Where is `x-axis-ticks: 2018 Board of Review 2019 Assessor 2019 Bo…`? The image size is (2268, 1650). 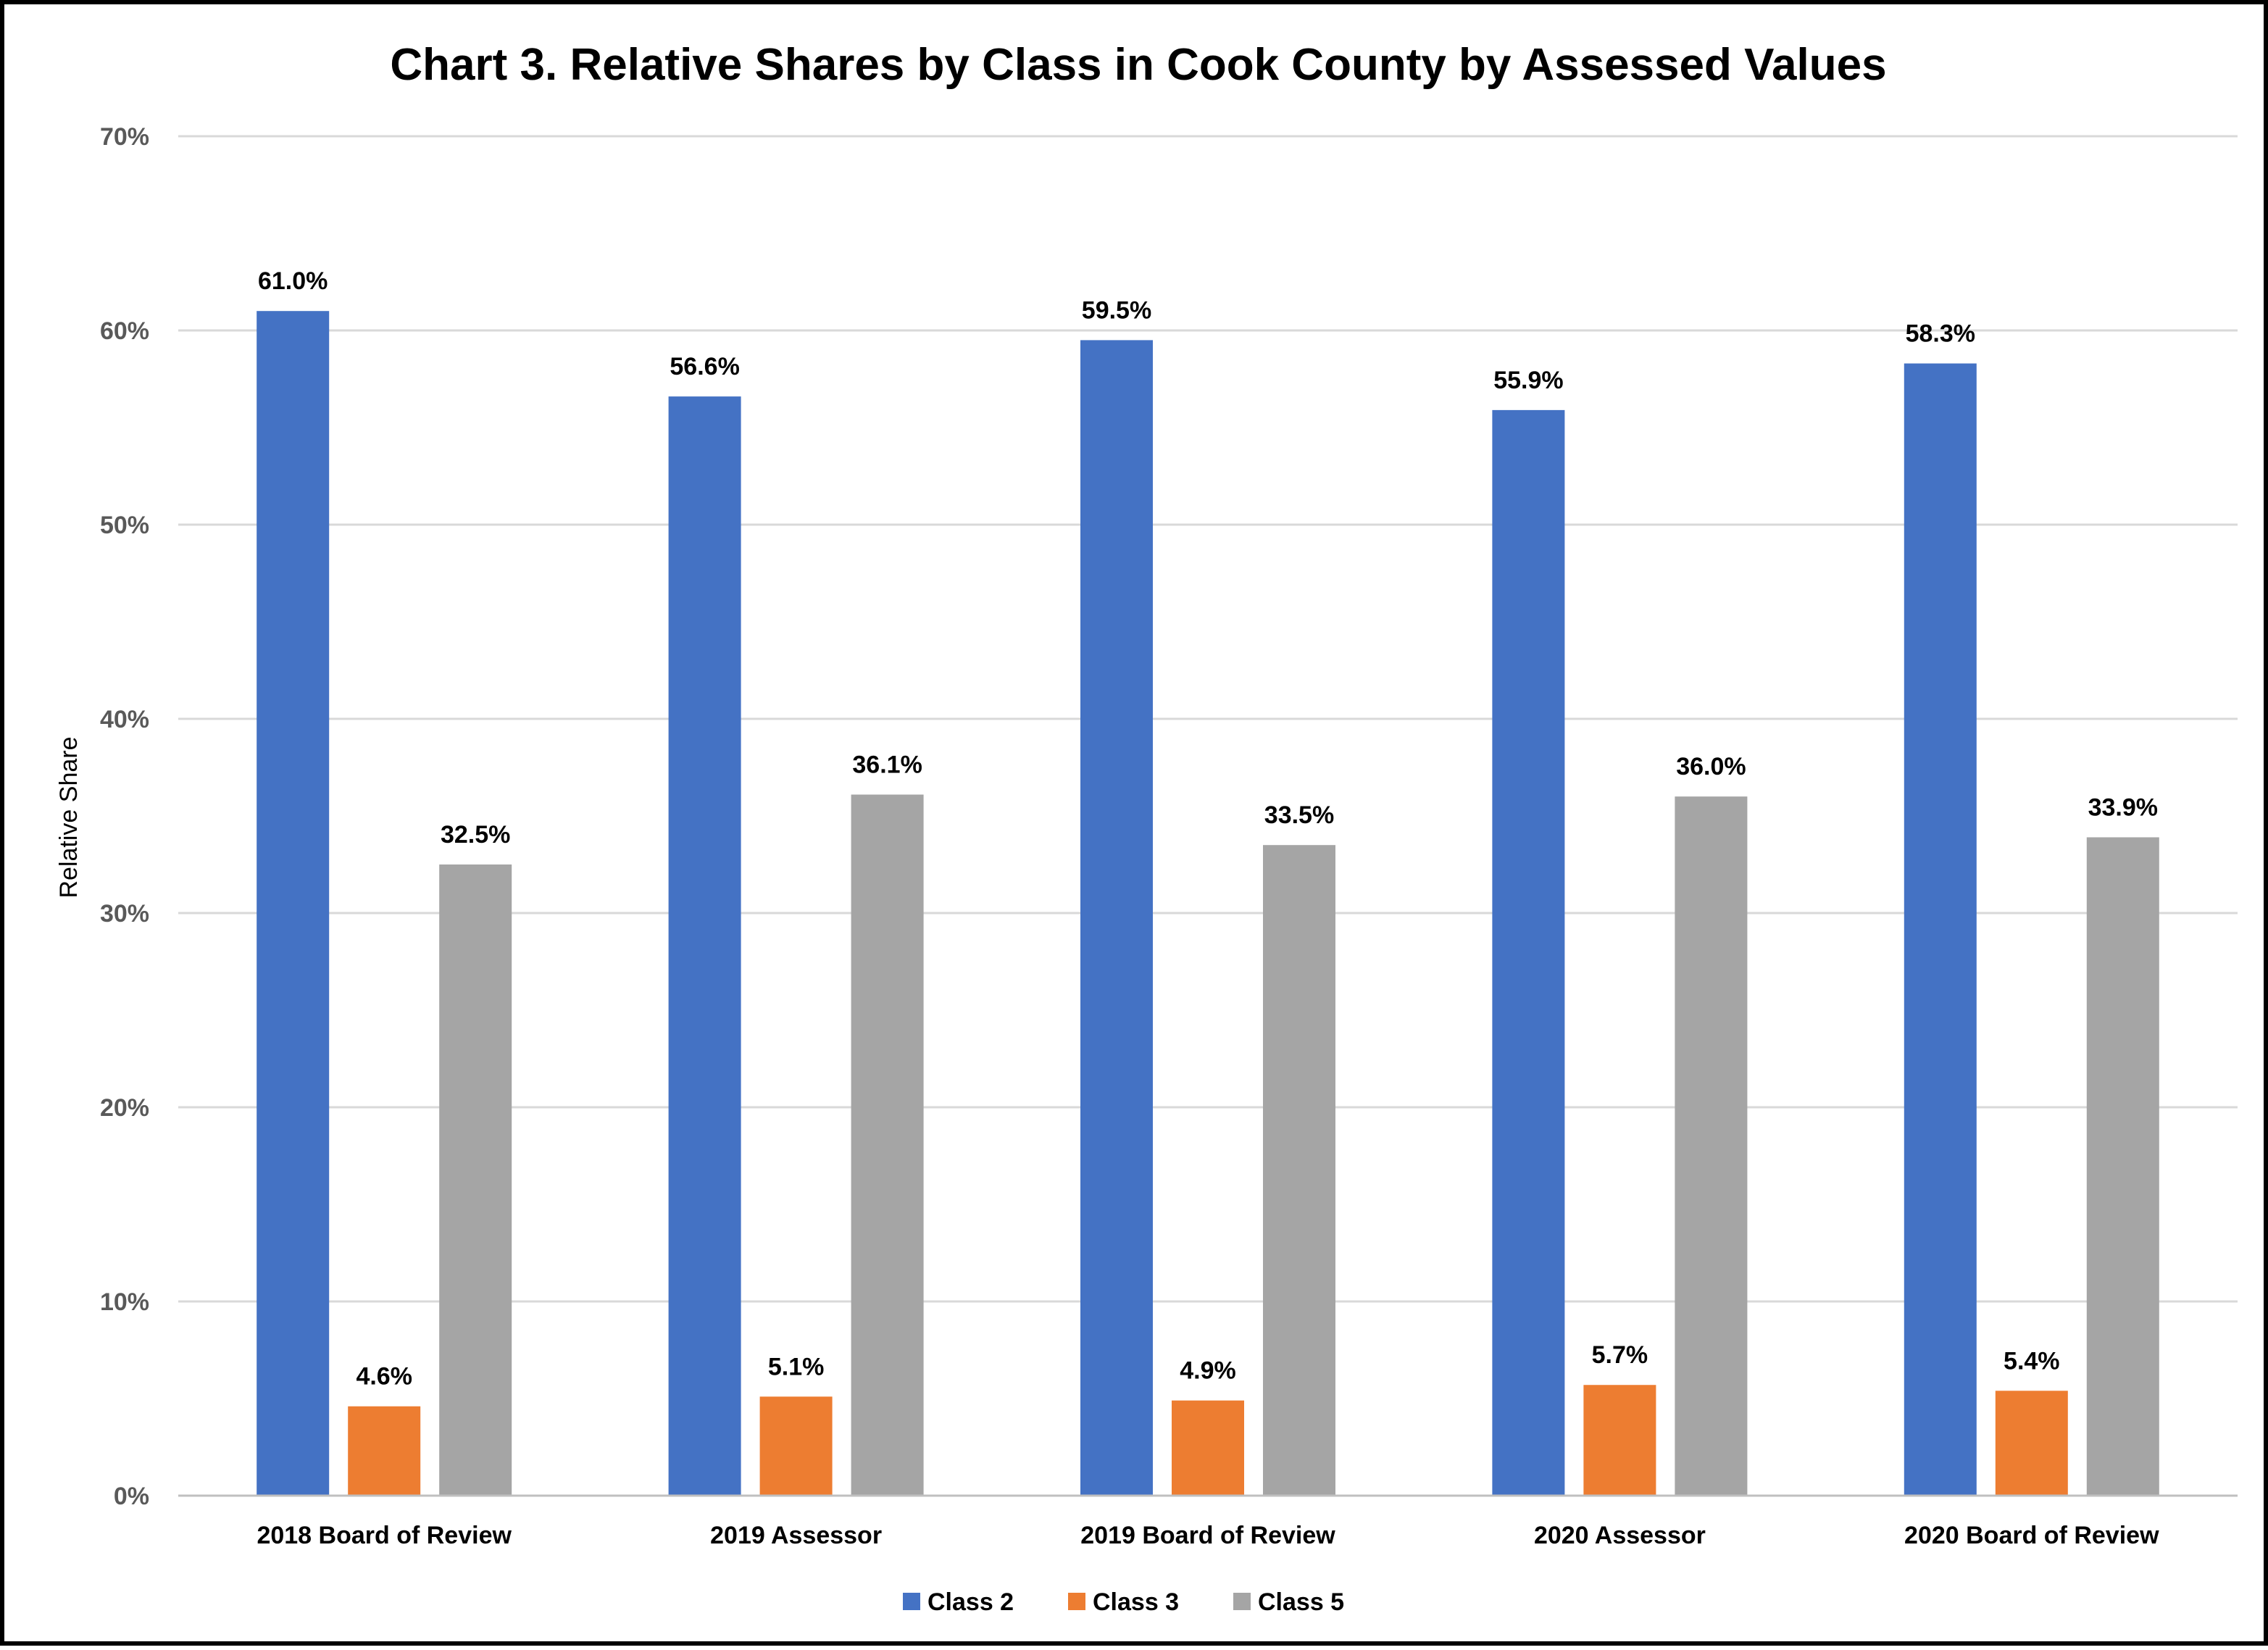
x-axis-ticks: 2018 Board of Review 2019 Assessor 2019 Bo… is located at coordinates (1208, 1535).